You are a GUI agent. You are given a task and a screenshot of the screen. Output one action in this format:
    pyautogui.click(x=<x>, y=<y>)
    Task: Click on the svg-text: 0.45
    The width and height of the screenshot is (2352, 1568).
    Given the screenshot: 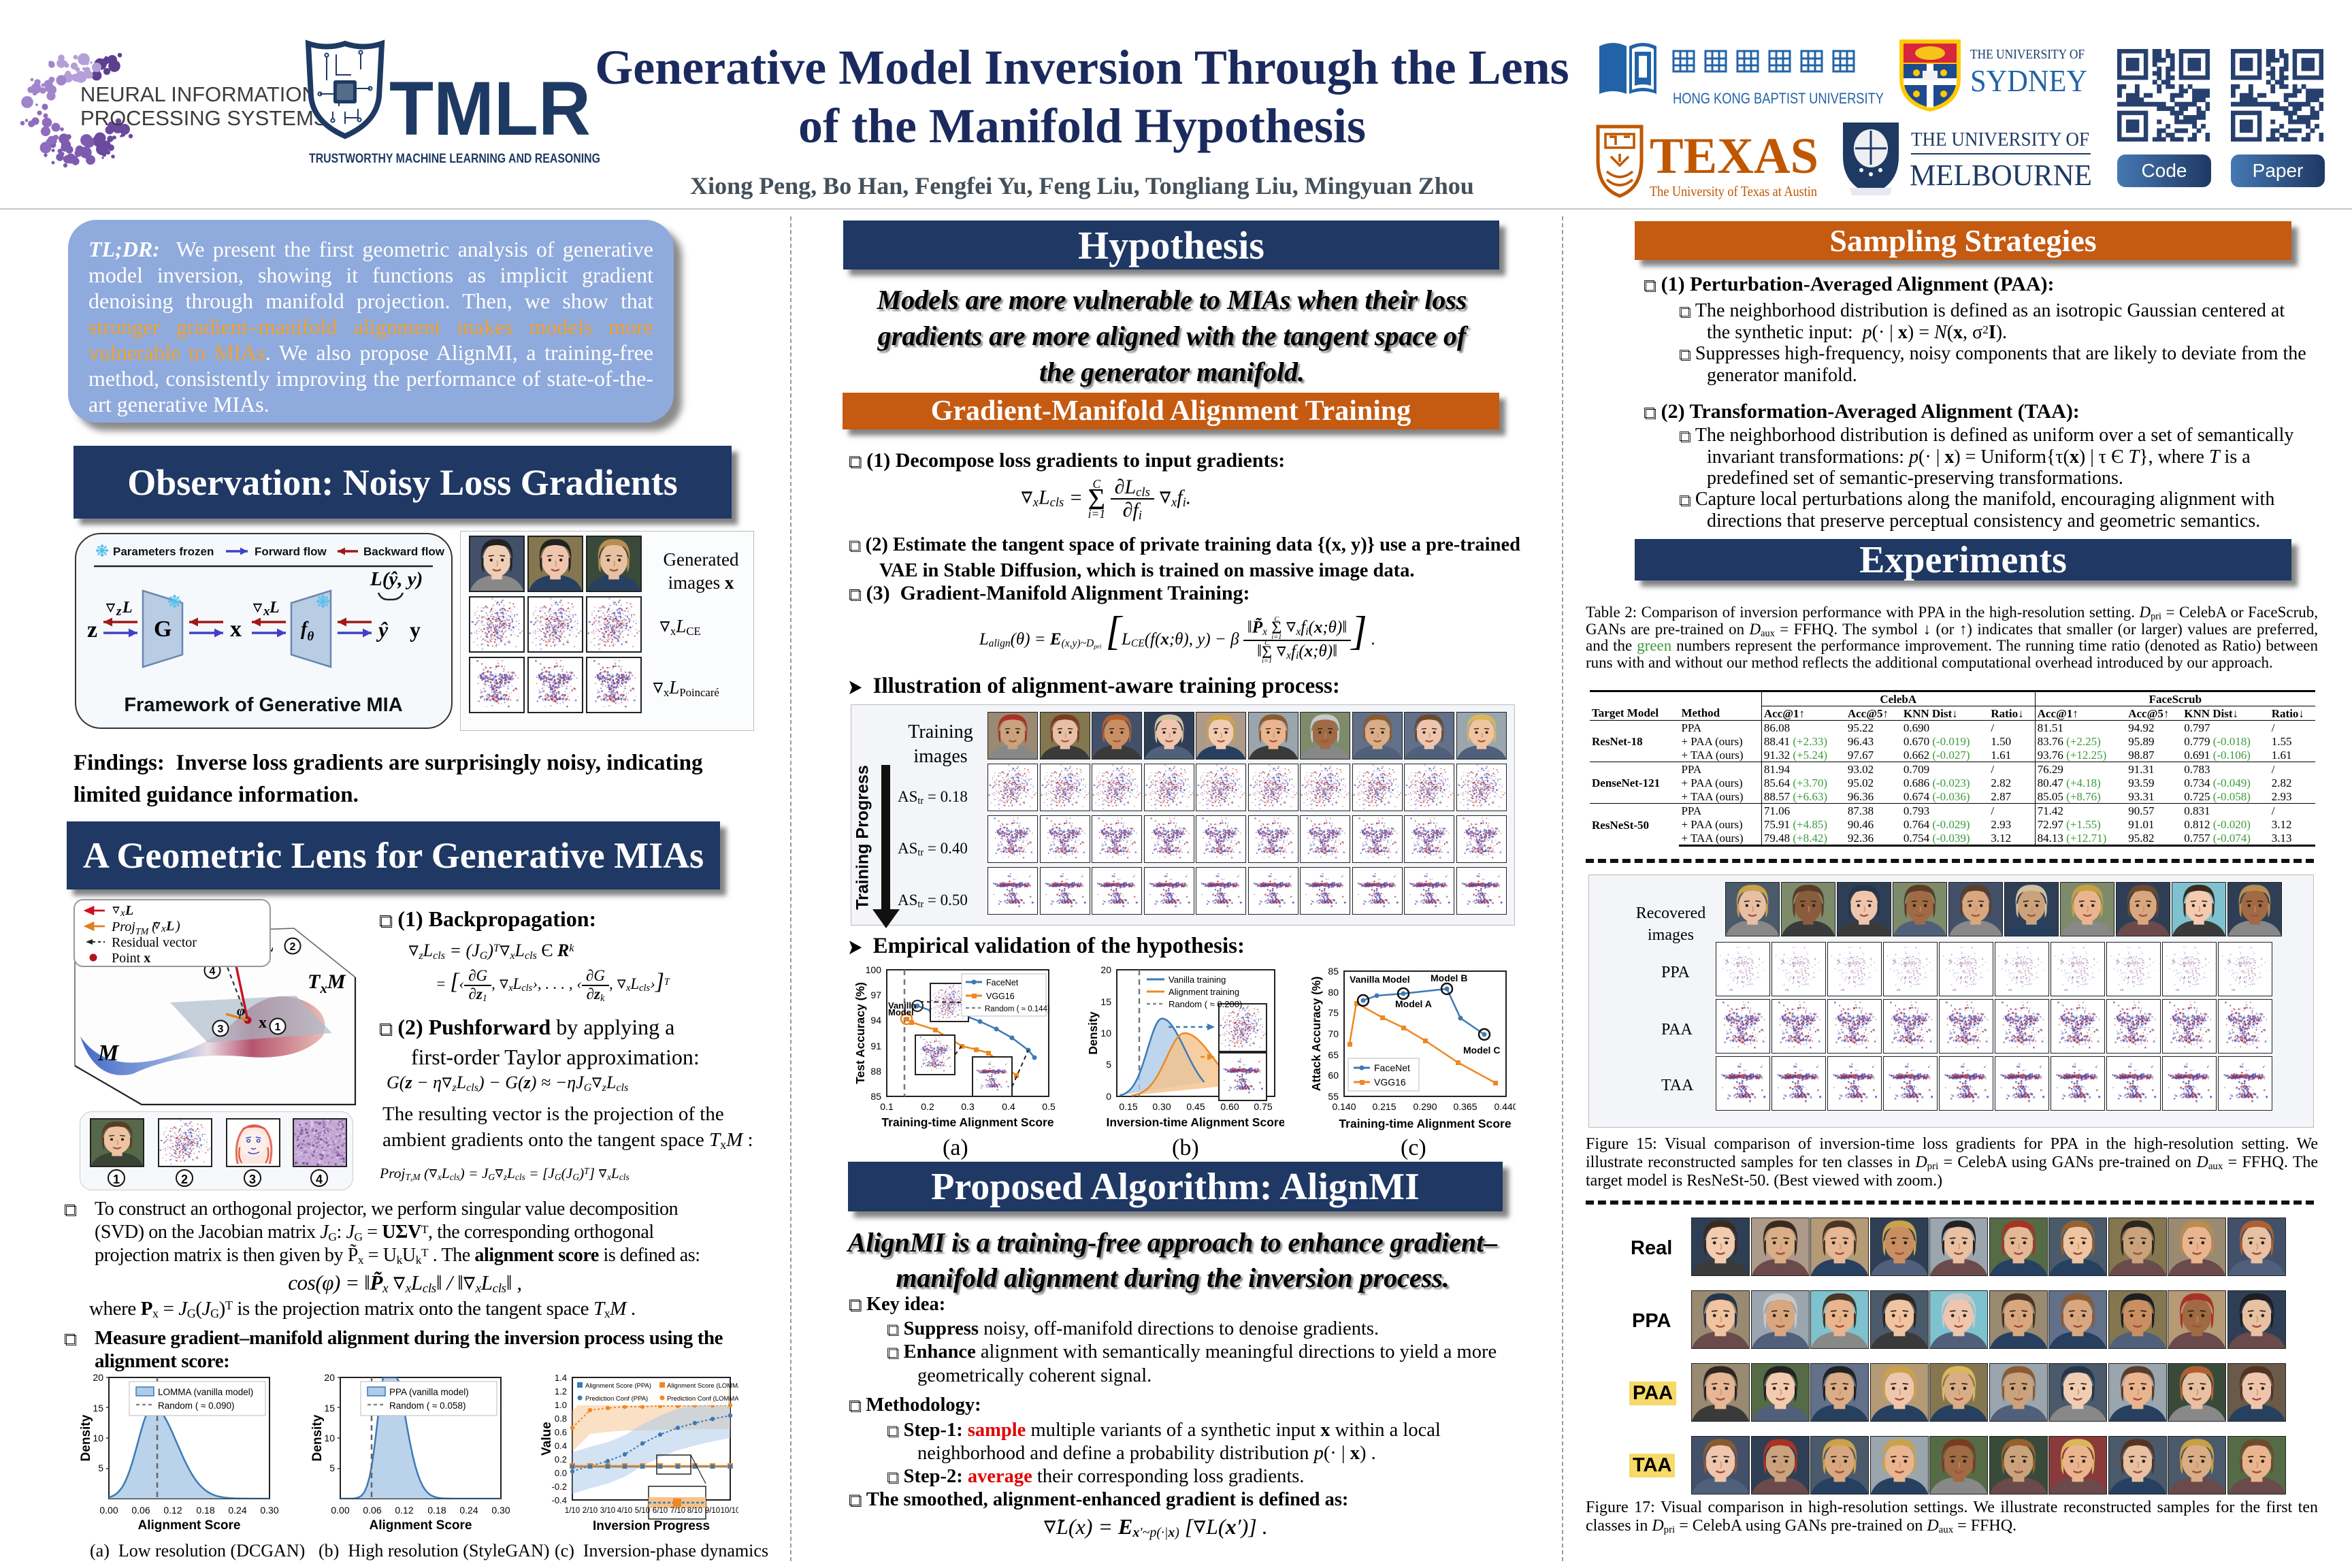 What is the action you would take?
    pyautogui.click(x=1195, y=1106)
    